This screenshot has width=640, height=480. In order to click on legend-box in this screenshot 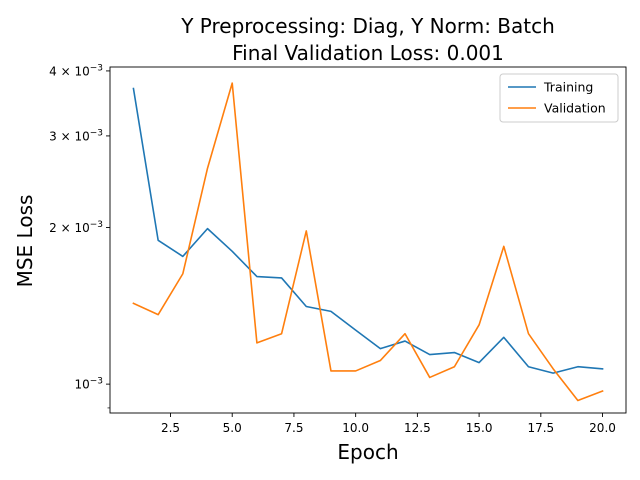, I will do `click(559, 98)`.